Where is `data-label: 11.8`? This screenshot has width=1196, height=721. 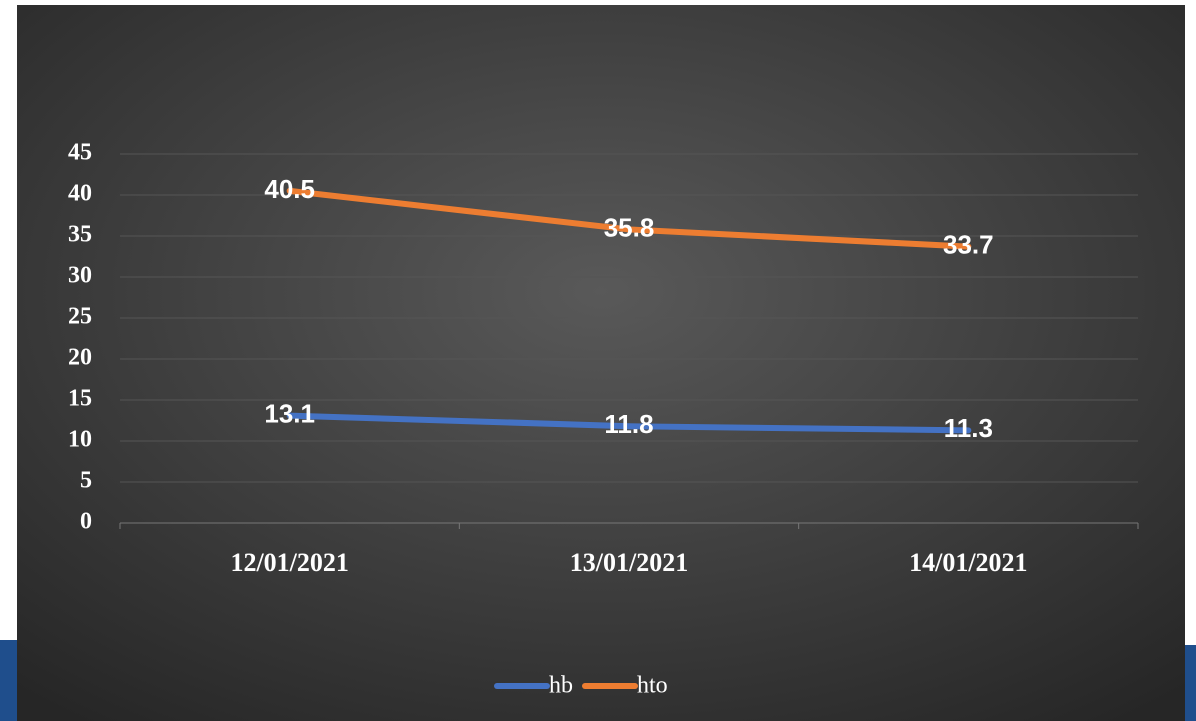
data-label: 11.8 is located at coordinates (628, 424).